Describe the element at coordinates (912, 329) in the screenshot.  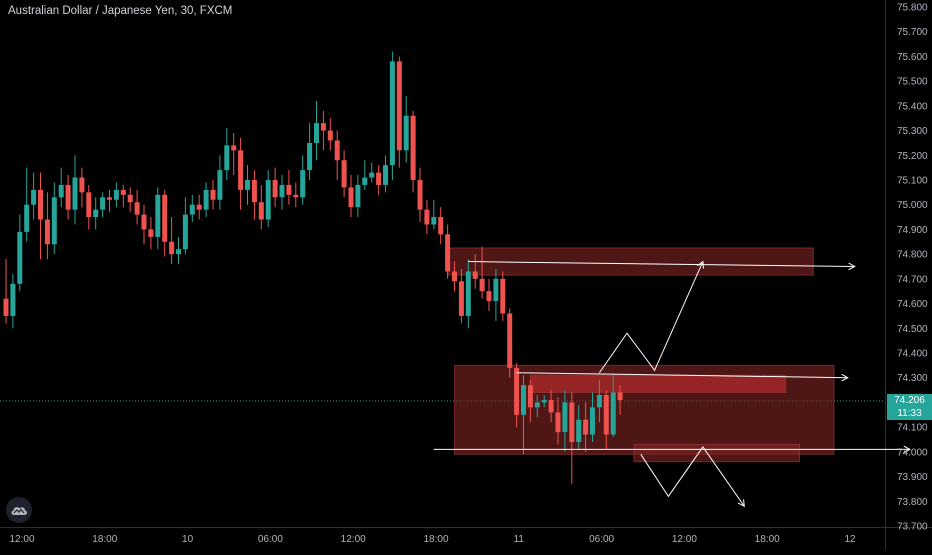
I see `price-tick-label: 74.500` at that location.